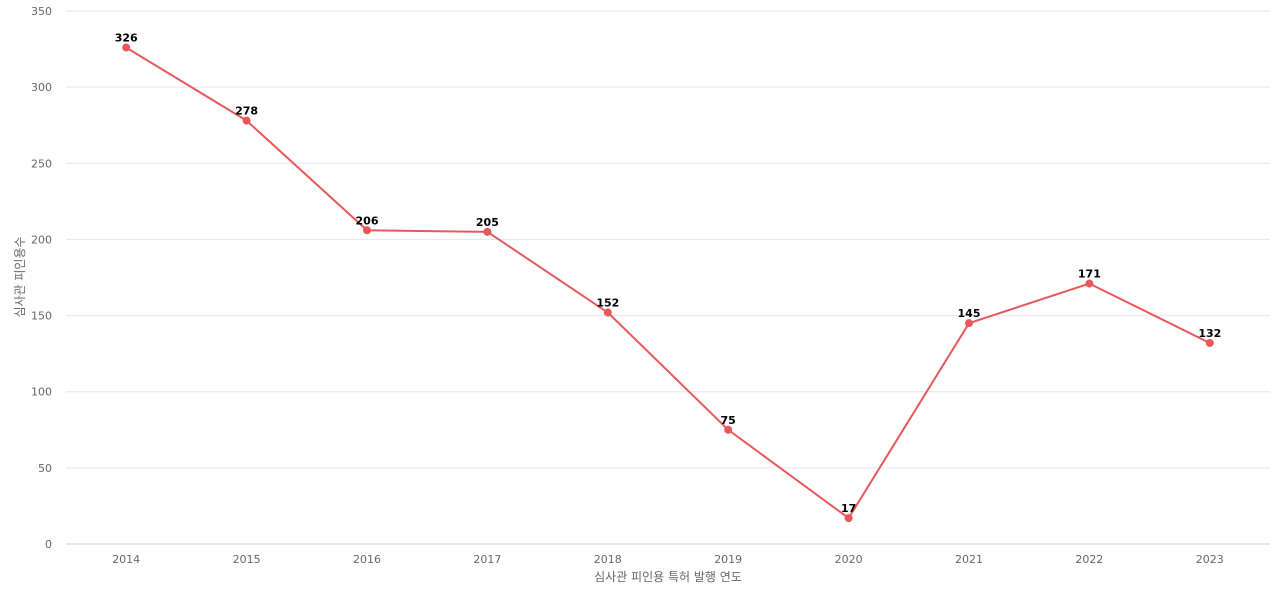 The height and width of the screenshot is (604, 1280). I want to click on data-label: 152, so click(607, 303).